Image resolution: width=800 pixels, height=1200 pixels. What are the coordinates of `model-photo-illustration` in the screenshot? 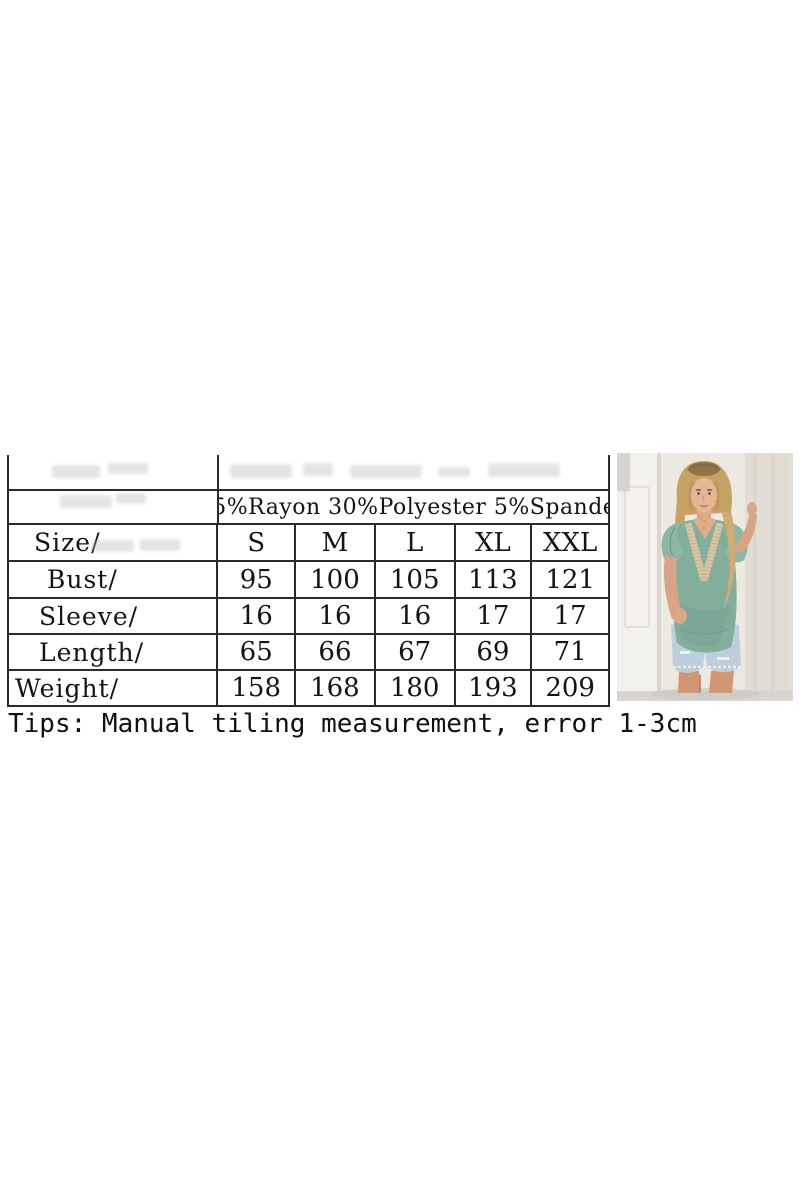 It's located at (705, 577).